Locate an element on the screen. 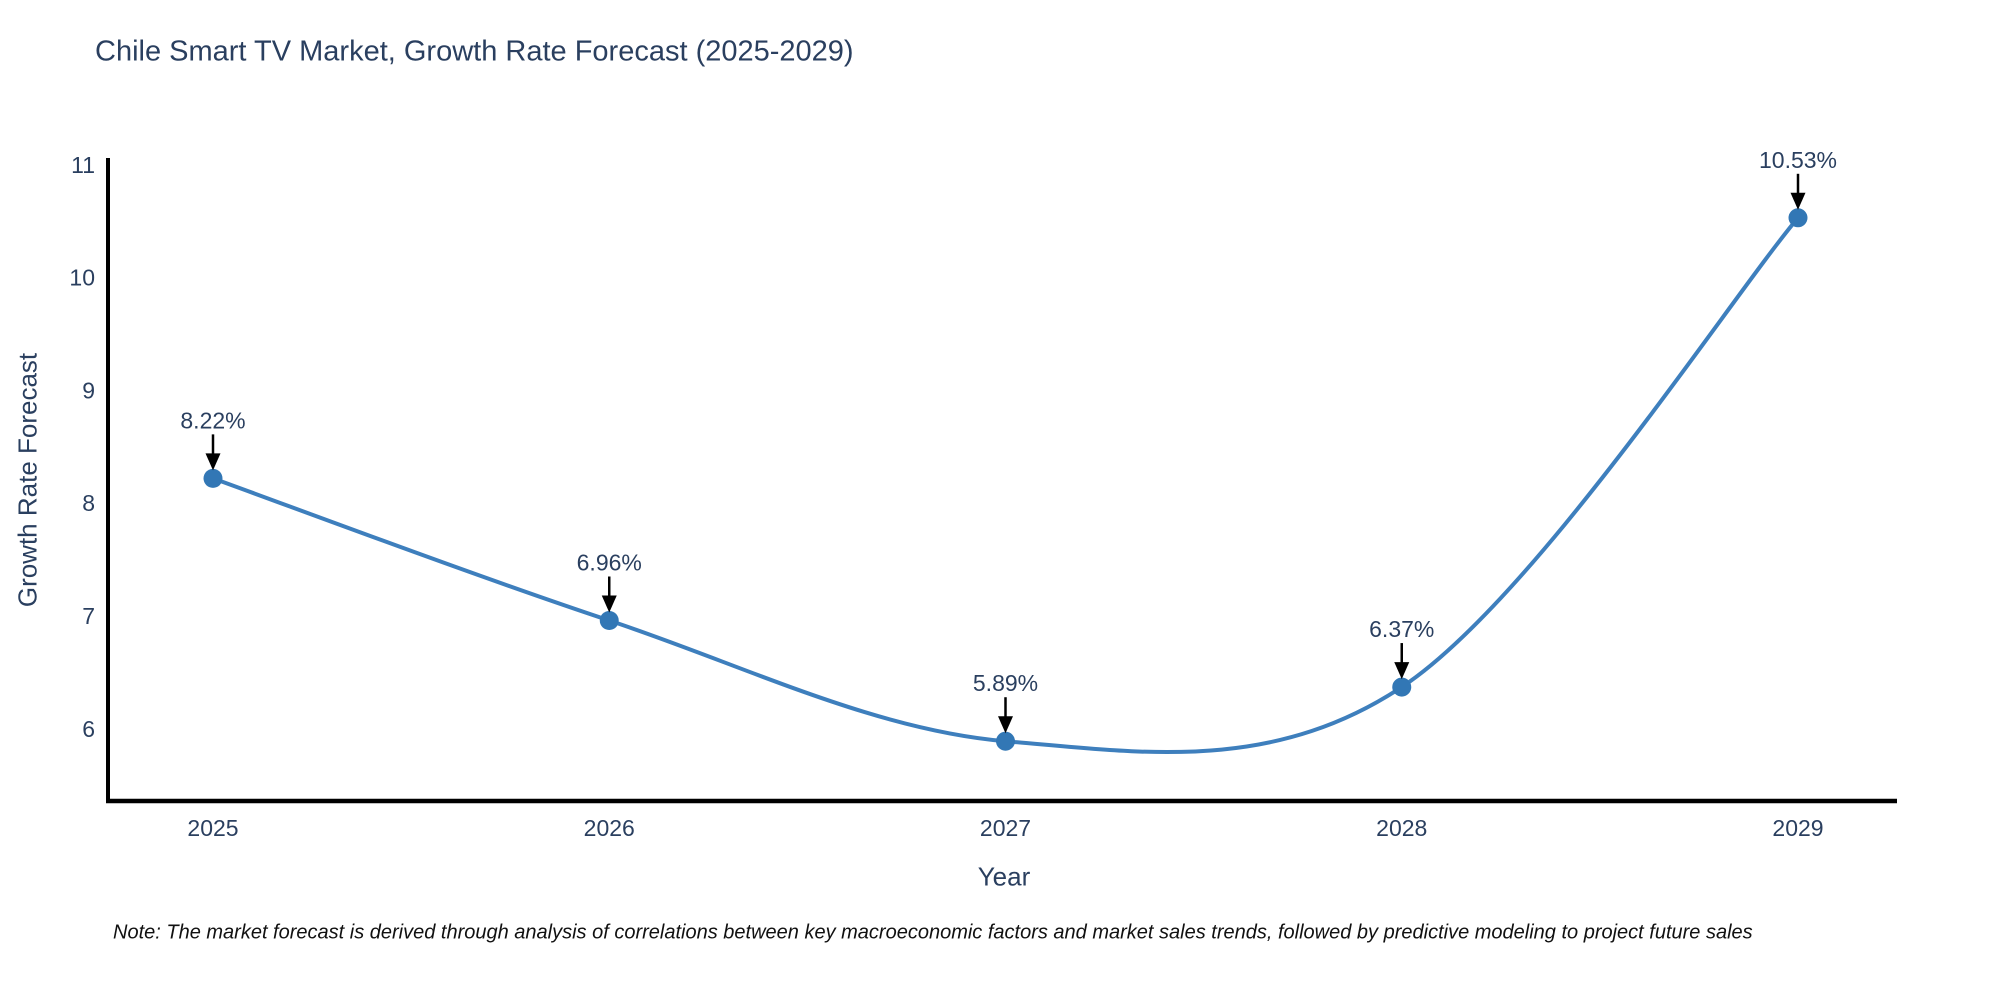 This screenshot has width=2000, height=1000. y-tick-label: 7 is located at coordinates (88, 616).